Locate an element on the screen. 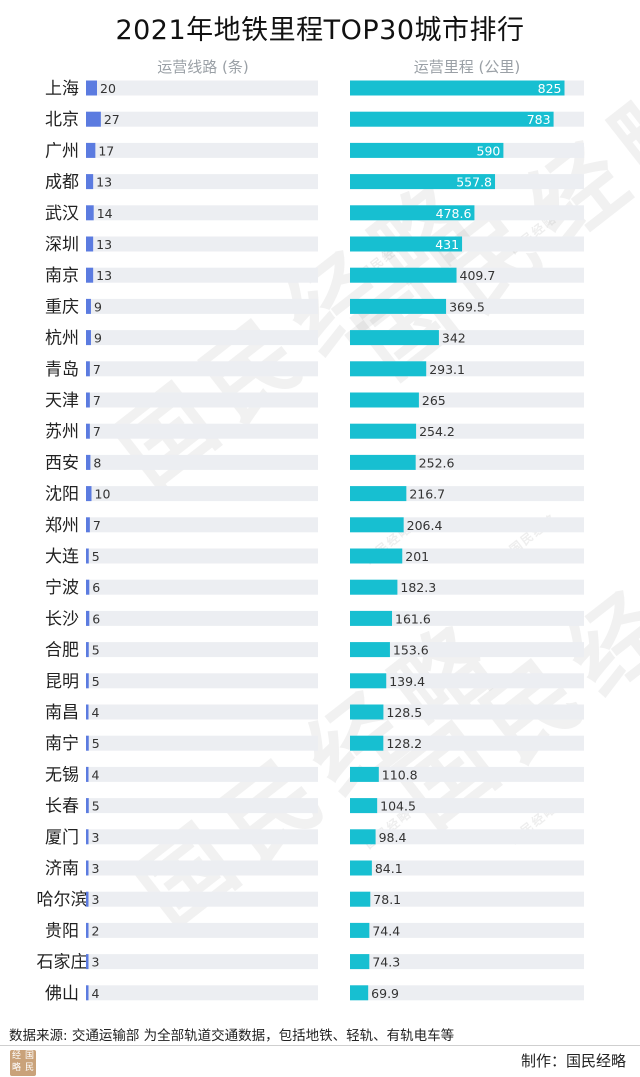  city-label: 宁波 is located at coordinates (62, 588).